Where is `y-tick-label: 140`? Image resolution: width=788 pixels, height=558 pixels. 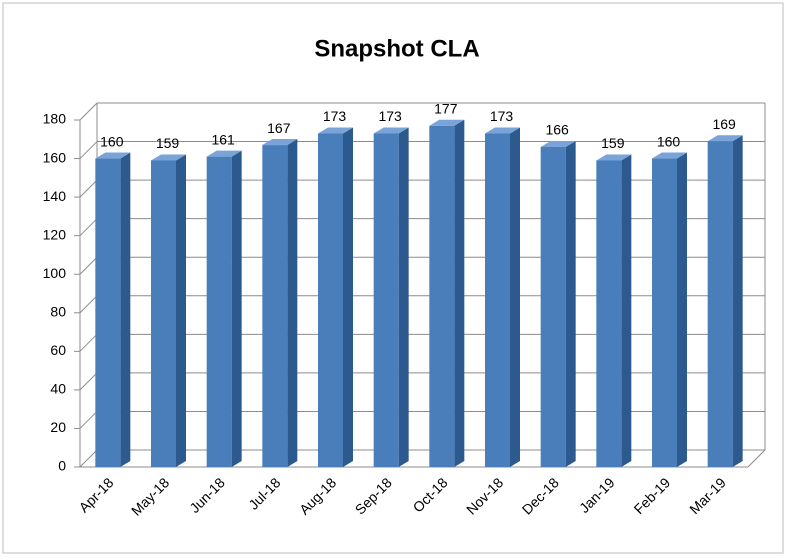
y-tick-label: 140 is located at coordinates (55, 196).